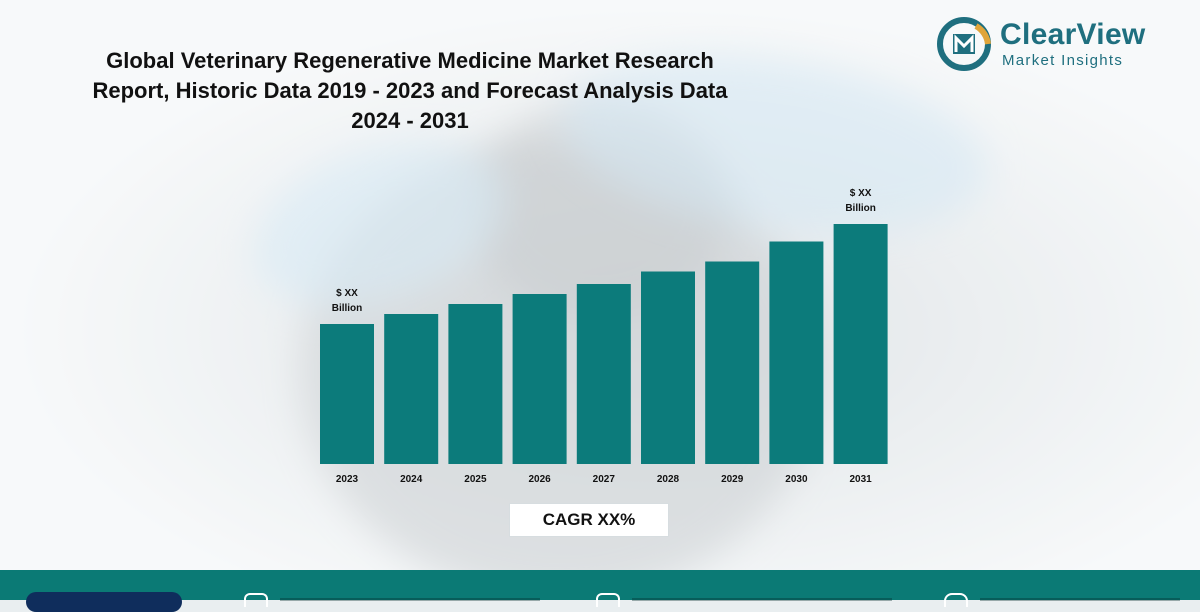  What do you see at coordinates (860, 479) in the screenshot?
I see `x-tick-2031: 2031` at bounding box center [860, 479].